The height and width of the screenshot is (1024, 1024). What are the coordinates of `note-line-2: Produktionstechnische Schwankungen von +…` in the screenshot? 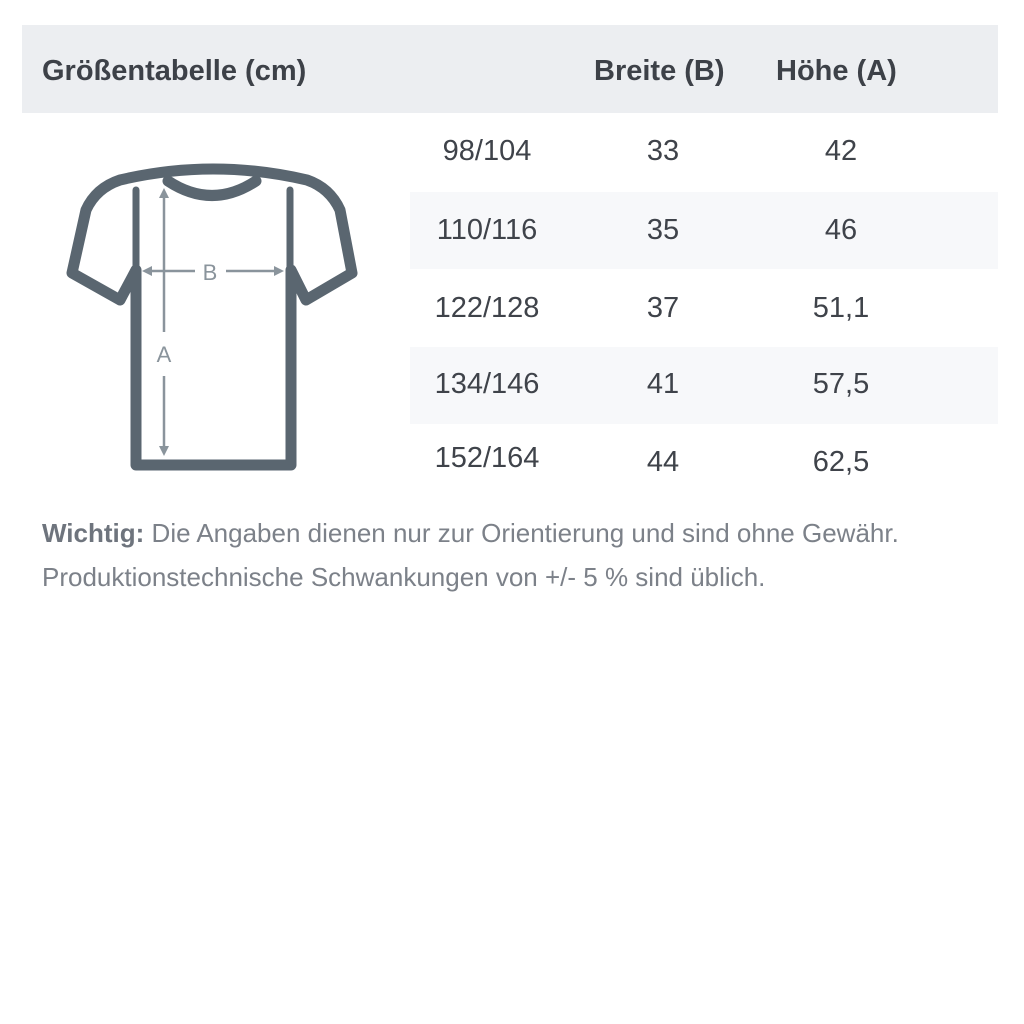 It's located at (404, 577).